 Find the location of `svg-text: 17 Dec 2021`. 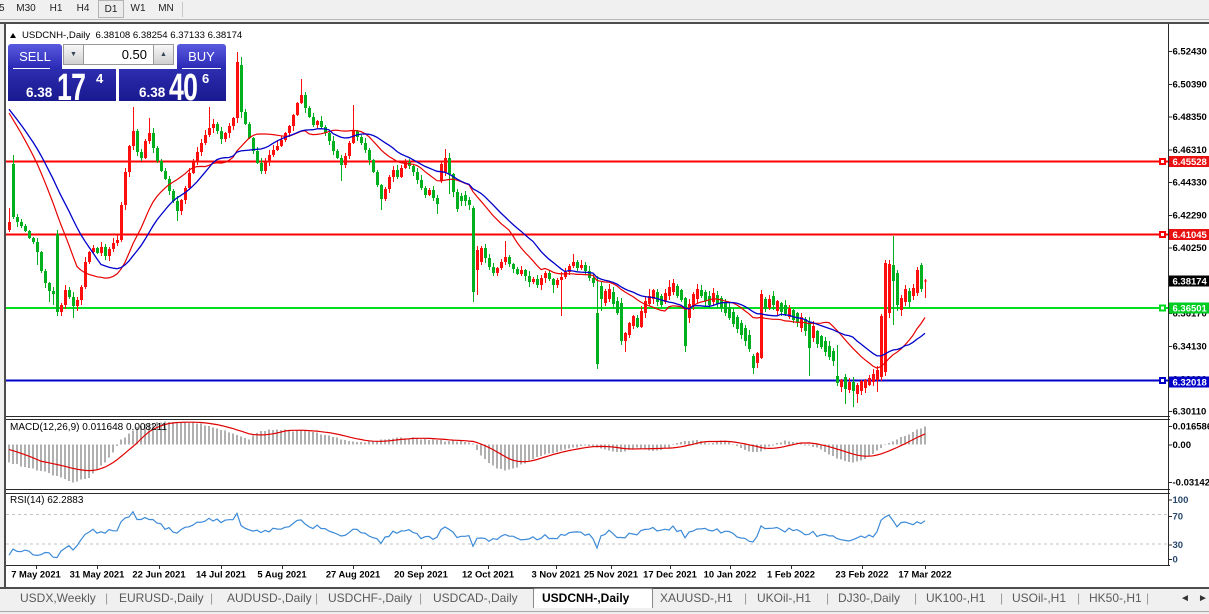

svg-text: 17 Dec 2021 is located at coordinates (670, 574).